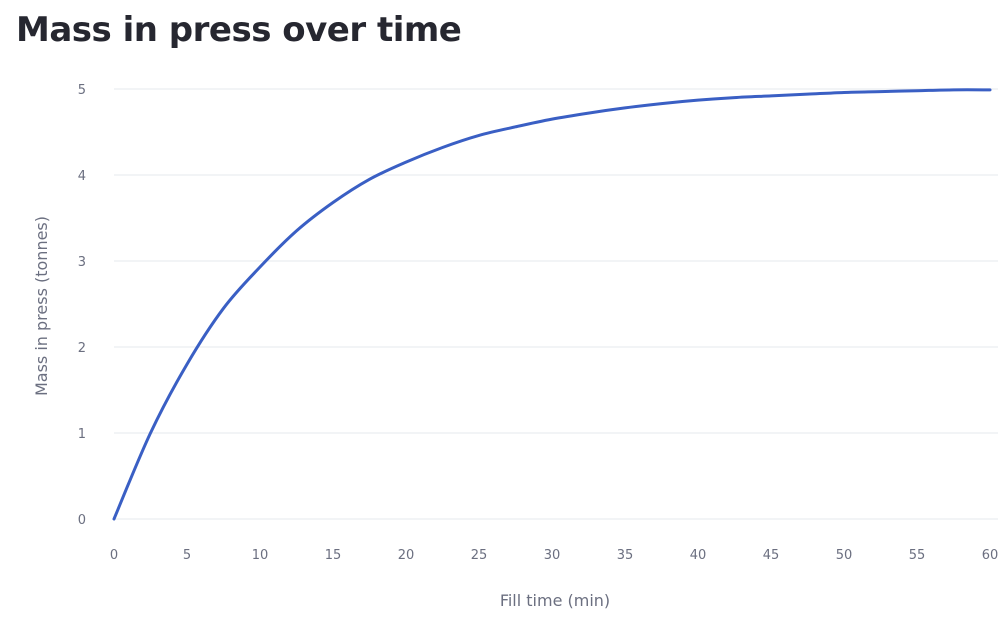 The image size is (1003, 629). Describe the element at coordinates (917, 555) in the screenshot. I see `x-tick-label: 55` at that location.